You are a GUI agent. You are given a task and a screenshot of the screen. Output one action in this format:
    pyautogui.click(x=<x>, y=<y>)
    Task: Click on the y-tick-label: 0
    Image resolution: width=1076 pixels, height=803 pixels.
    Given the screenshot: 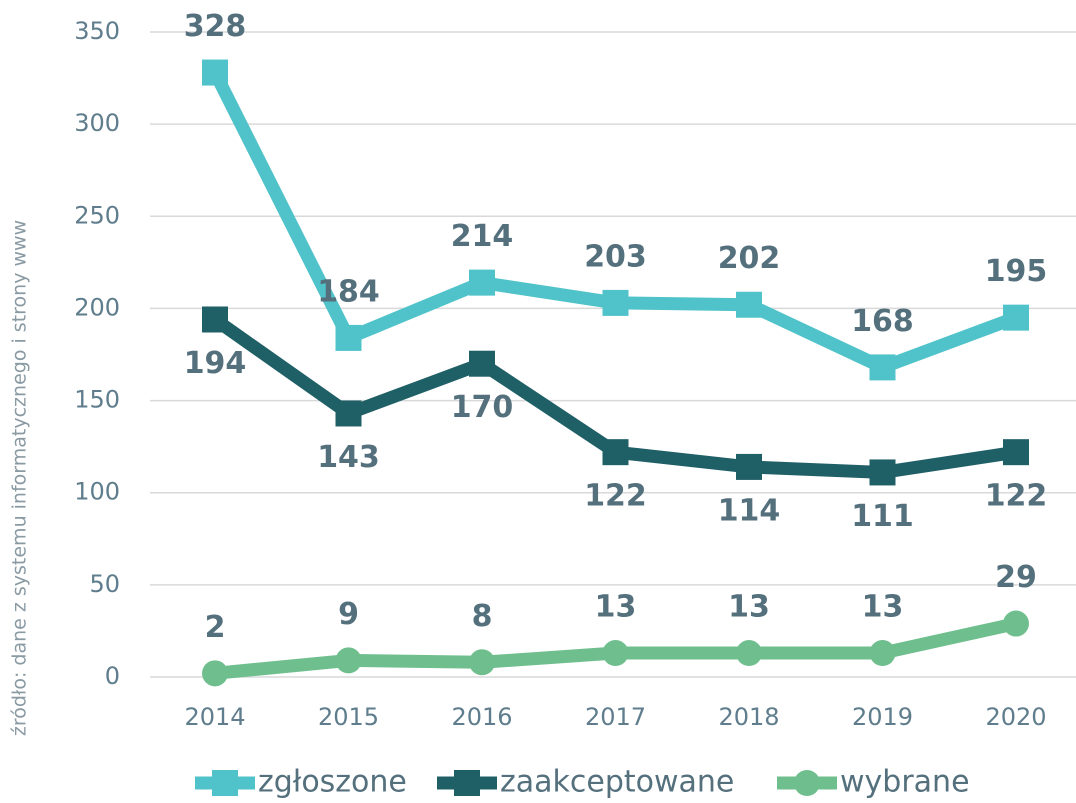 What is the action you would take?
    pyautogui.click(x=112, y=676)
    